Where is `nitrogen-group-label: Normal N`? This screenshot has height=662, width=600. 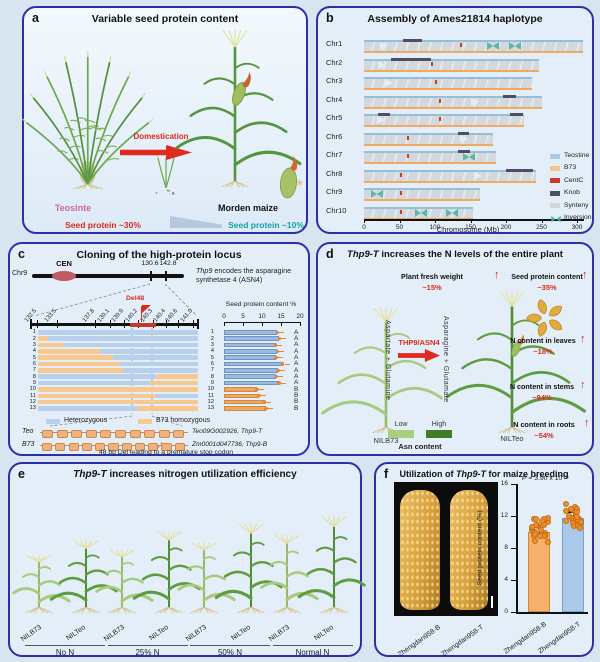 nitrogen-group-label: Normal N is located at coordinates (312, 652).